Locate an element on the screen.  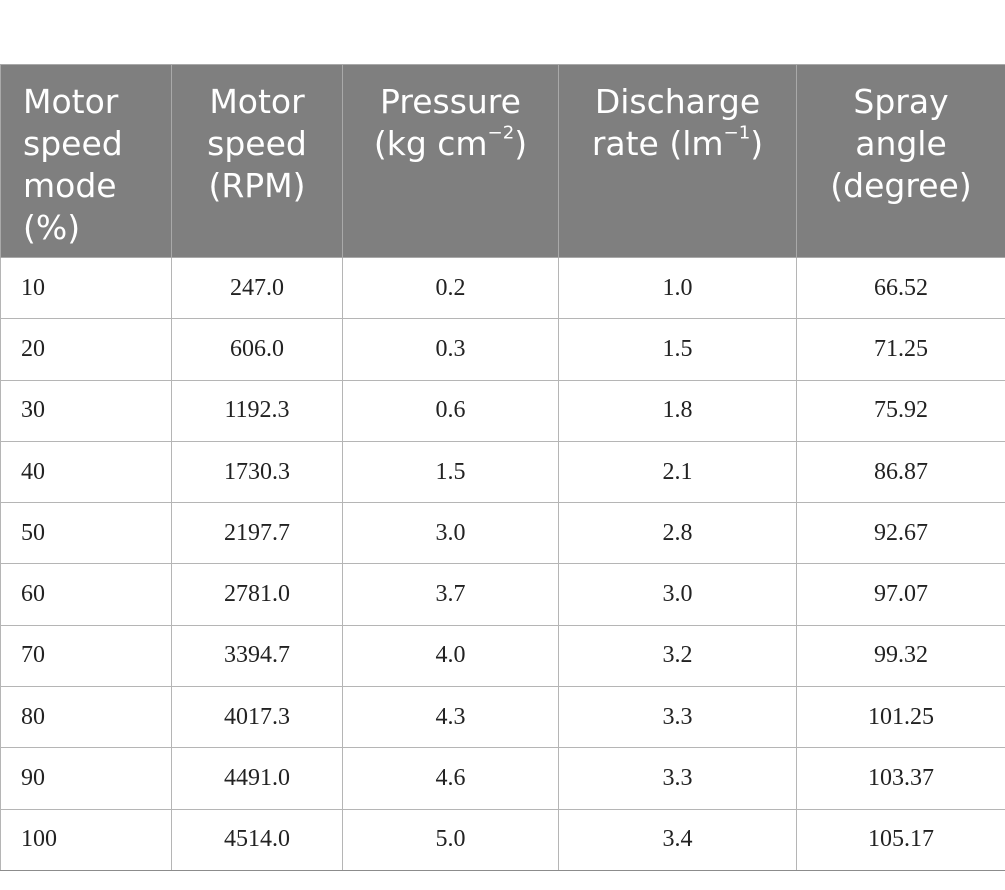
rpm-cell: 247.0 is located at coordinates (257, 288).